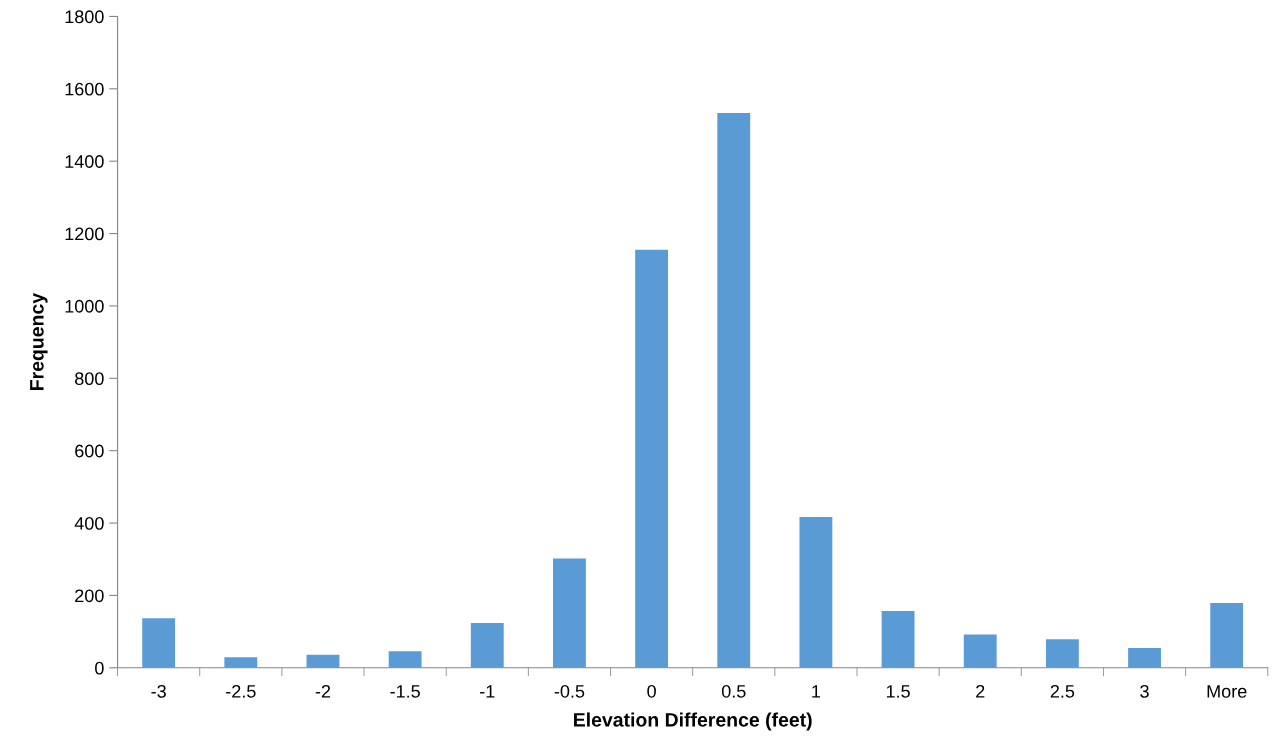  Describe the element at coordinates (898, 691) in the screenshot. I see `x-tick-label: 1.5` at that location.